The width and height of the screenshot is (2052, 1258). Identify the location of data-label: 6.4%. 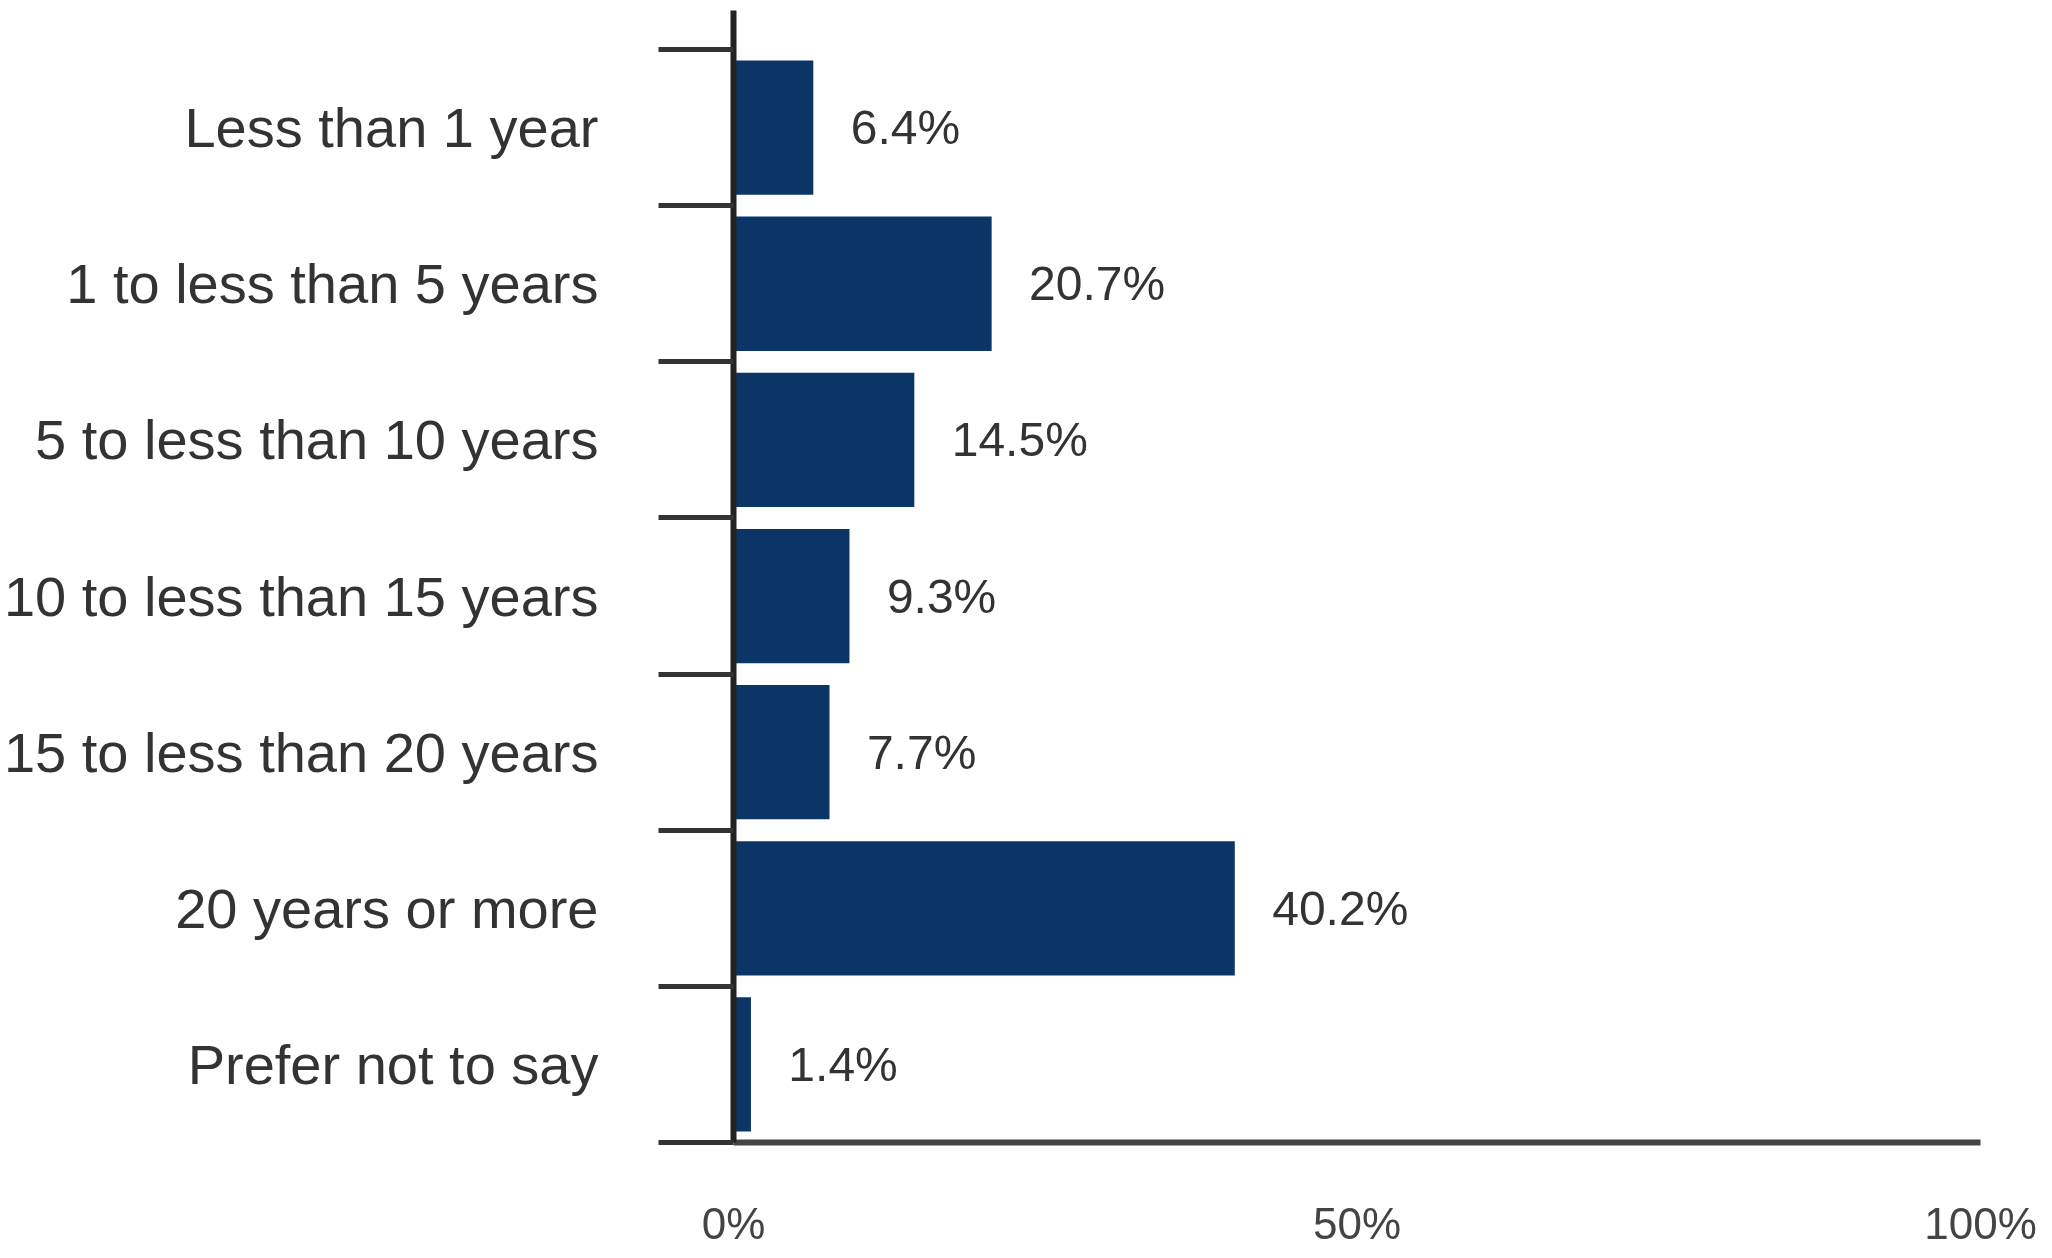
(905, 128).